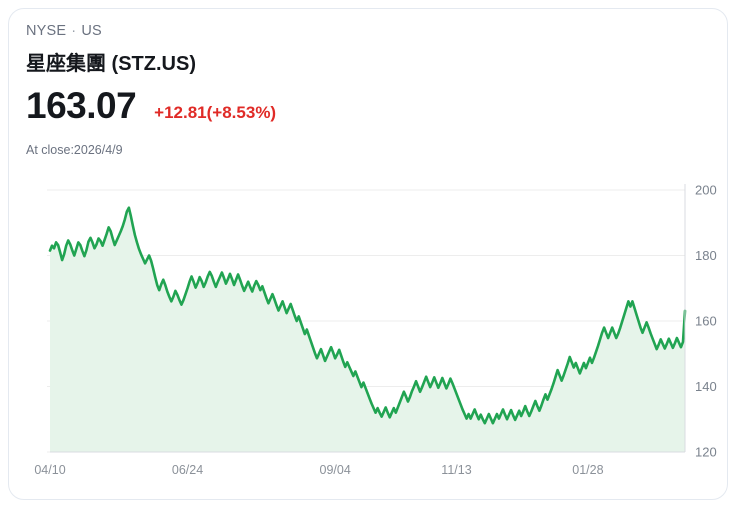 This screenshot has height=513, width=736. What do you see at coordinates (151, 105) in the screenshot?
I see `price-row: 163.07 +12.81(+8.53%)` at bounding box center [151, 105].